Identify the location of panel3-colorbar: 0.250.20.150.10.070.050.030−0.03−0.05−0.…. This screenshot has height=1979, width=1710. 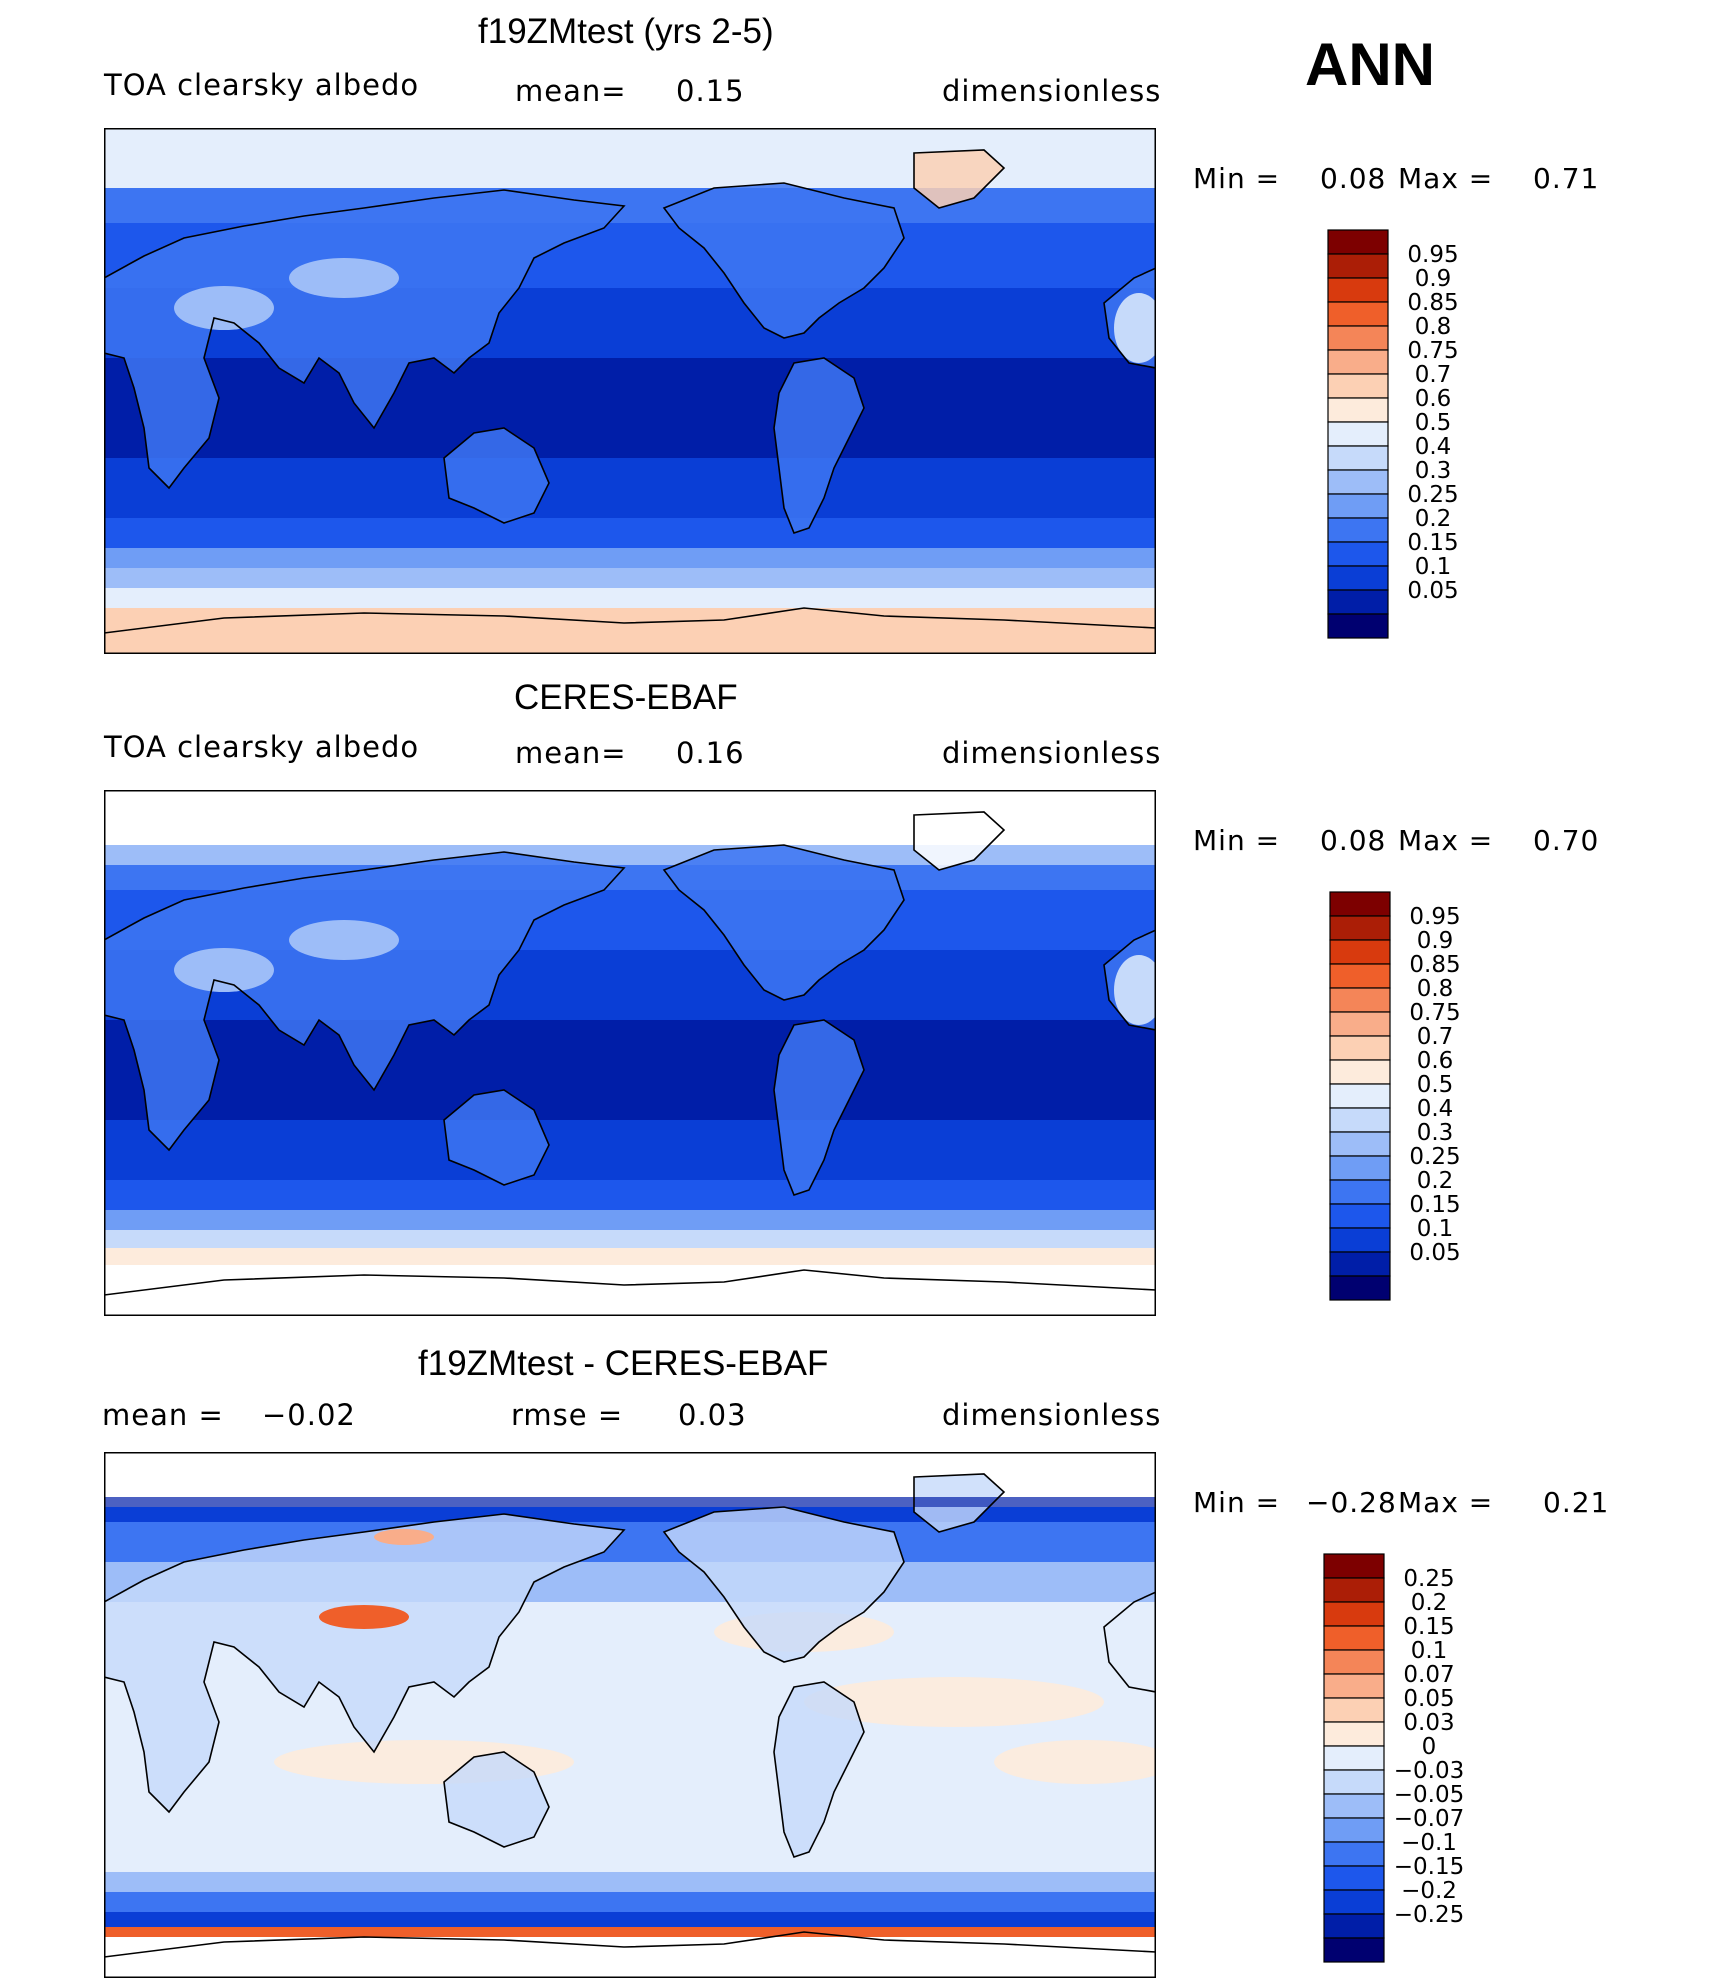
(1393, 1758).